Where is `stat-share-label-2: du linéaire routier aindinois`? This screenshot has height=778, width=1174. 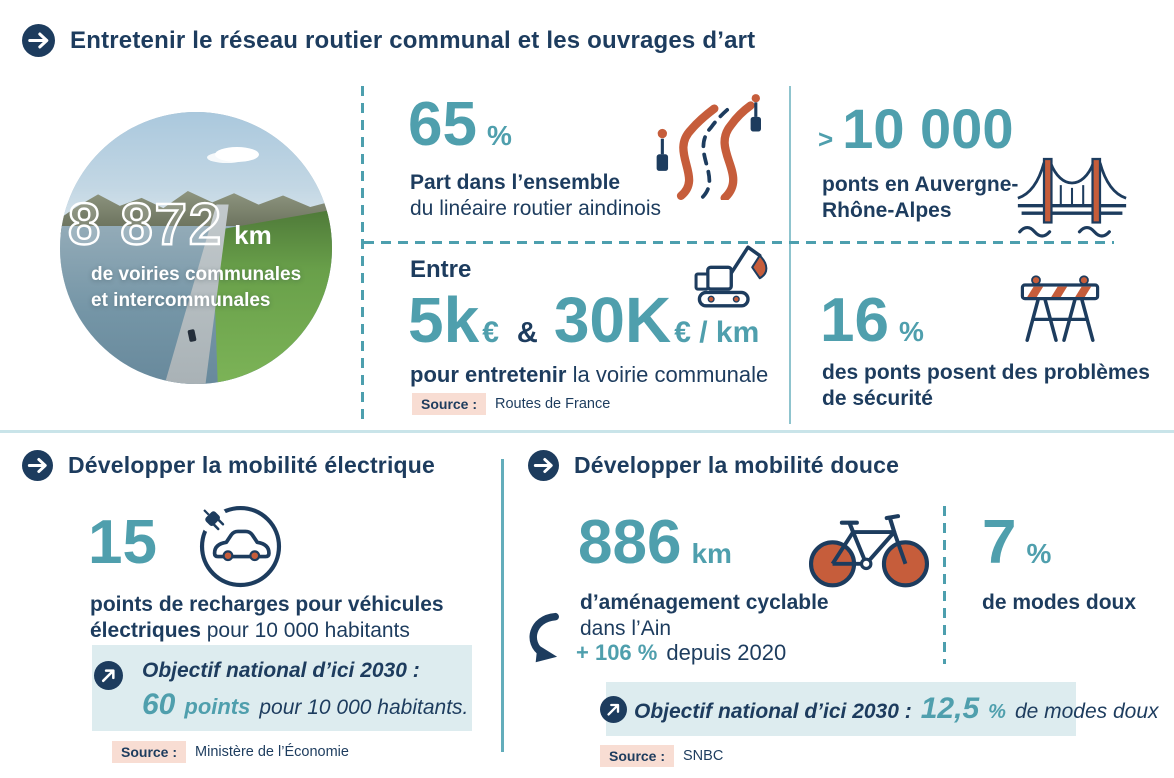
stat-share-label-2: du linéaire routier aindinois is located at coordinates (535, 208).